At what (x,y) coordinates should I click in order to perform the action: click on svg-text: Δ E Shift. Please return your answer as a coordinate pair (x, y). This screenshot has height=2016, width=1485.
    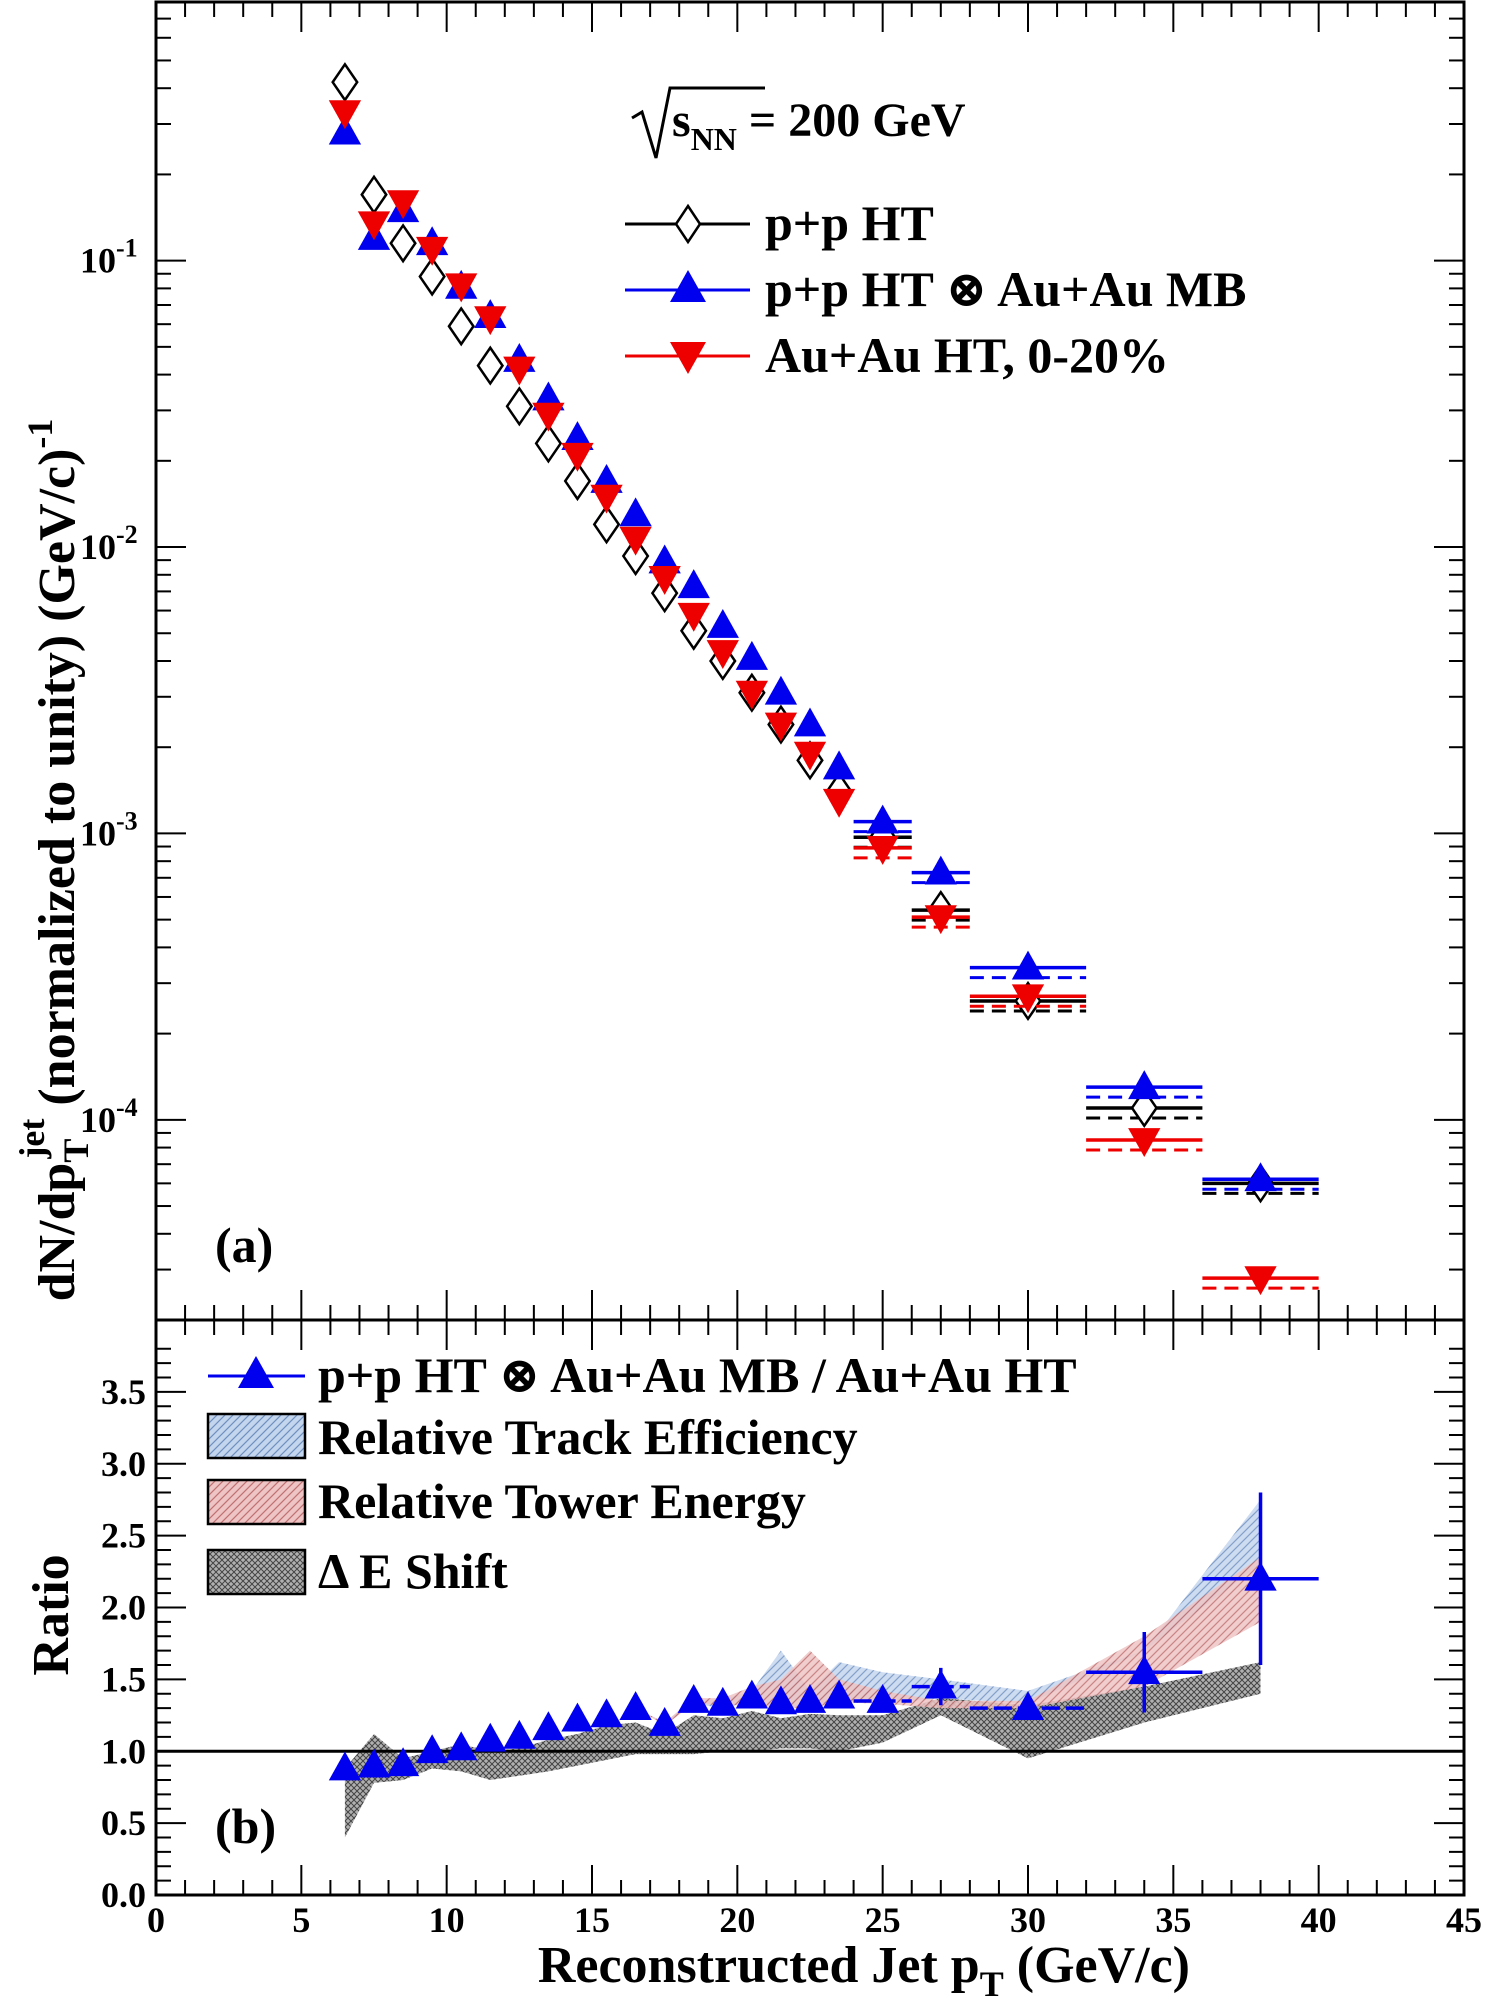
    Looking at the image, I should click on (413, 1571).